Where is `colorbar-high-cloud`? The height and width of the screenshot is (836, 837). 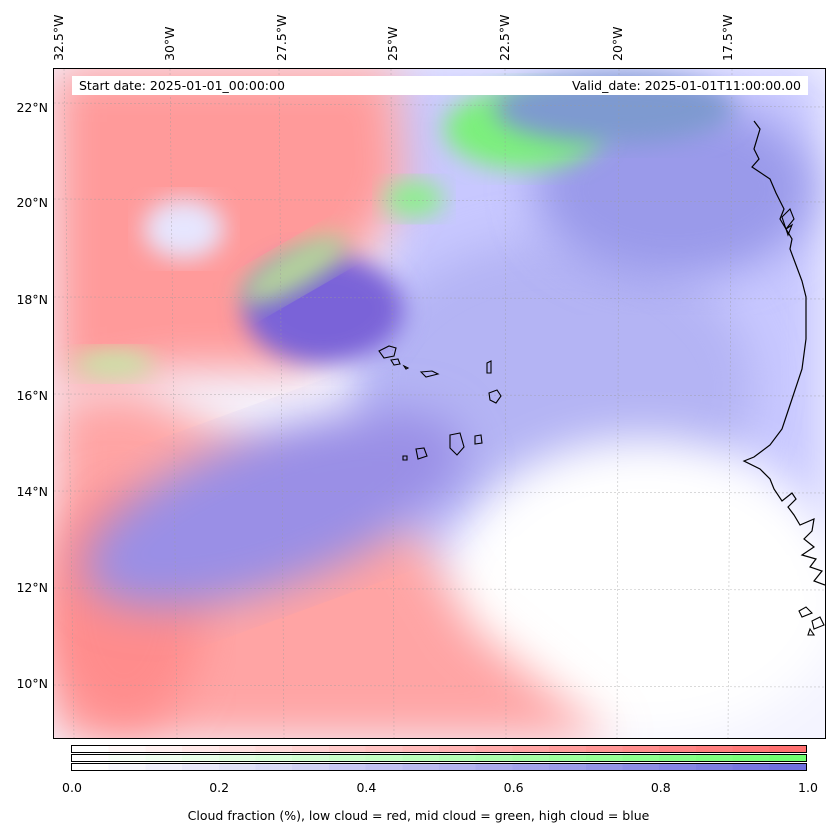 colorbar-high-cloud is located at coordinates (439, 767).